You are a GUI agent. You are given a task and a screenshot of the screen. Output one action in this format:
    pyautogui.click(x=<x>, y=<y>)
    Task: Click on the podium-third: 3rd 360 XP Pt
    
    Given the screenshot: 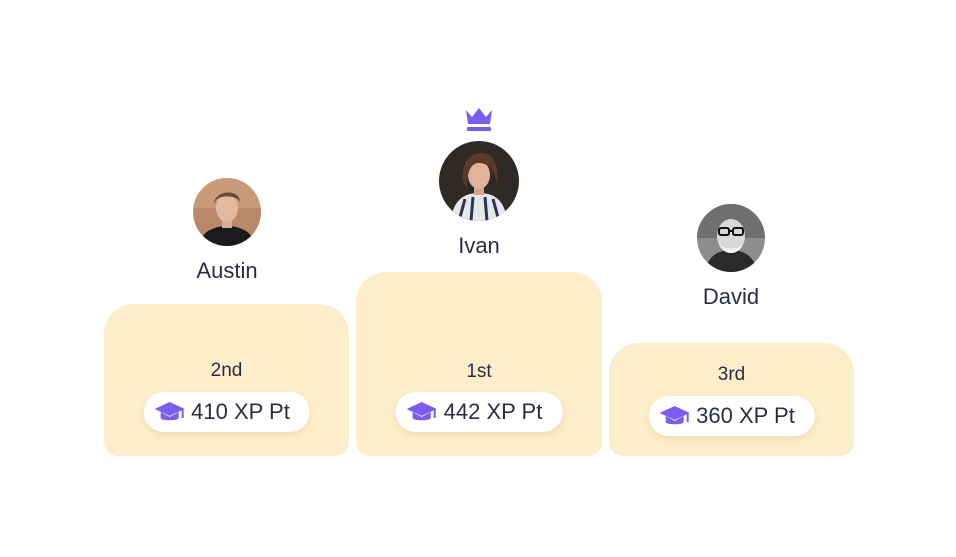 What is the action you would take?
    pyautogui.click(x=731, y=399)
    